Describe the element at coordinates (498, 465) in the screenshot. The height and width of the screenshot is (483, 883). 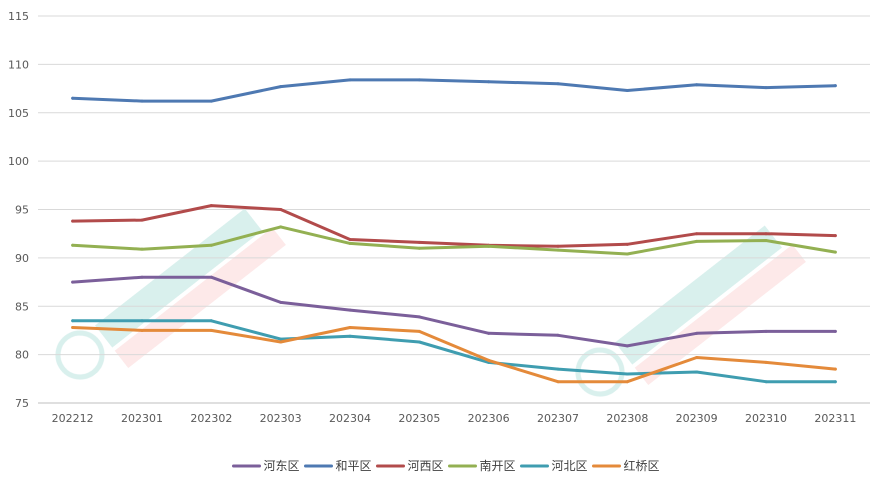
I see `legend-label: 南开区` at that location.